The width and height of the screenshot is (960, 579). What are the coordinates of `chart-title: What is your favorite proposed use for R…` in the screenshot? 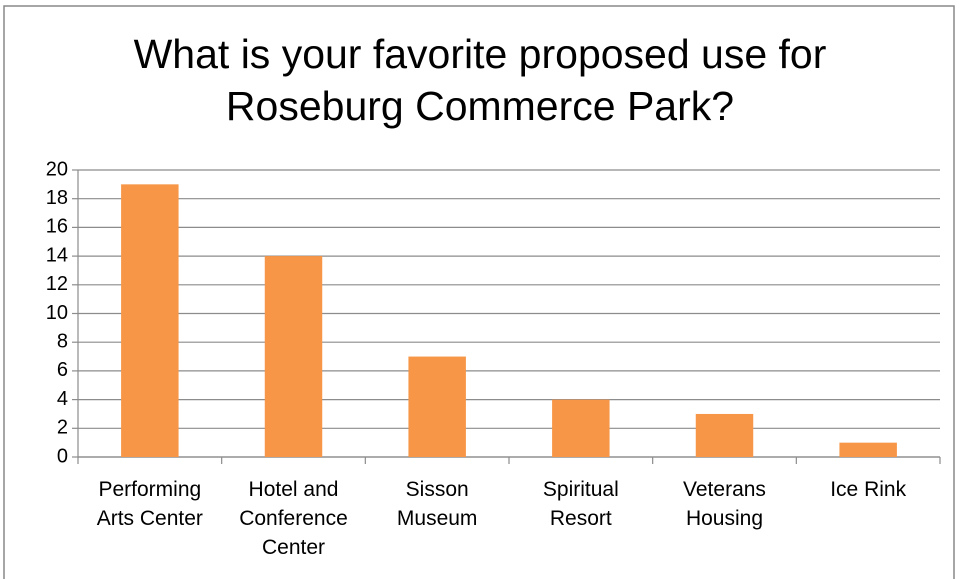 It's located at (480, 80).